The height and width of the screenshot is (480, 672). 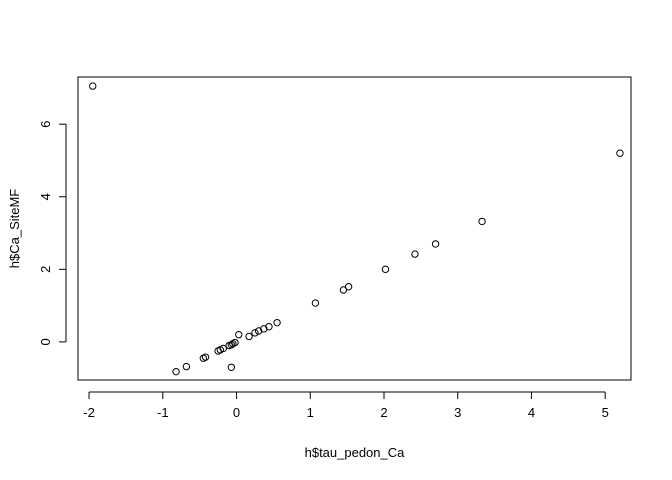 What do you see at coordinates (52, 233) in the screenshot?
I see `y-axis: 0 2 4 6` at bounding box center [52, 233].